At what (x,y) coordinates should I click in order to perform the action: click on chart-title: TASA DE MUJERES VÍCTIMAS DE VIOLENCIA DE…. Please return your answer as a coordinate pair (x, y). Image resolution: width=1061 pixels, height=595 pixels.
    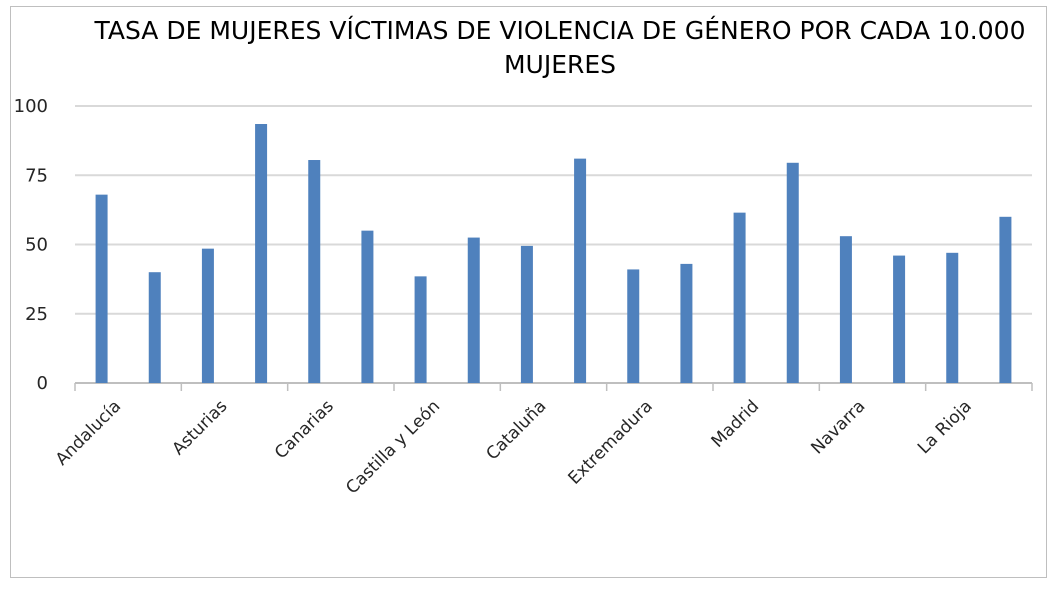
    Looking at the image, I should click on (560, 47).